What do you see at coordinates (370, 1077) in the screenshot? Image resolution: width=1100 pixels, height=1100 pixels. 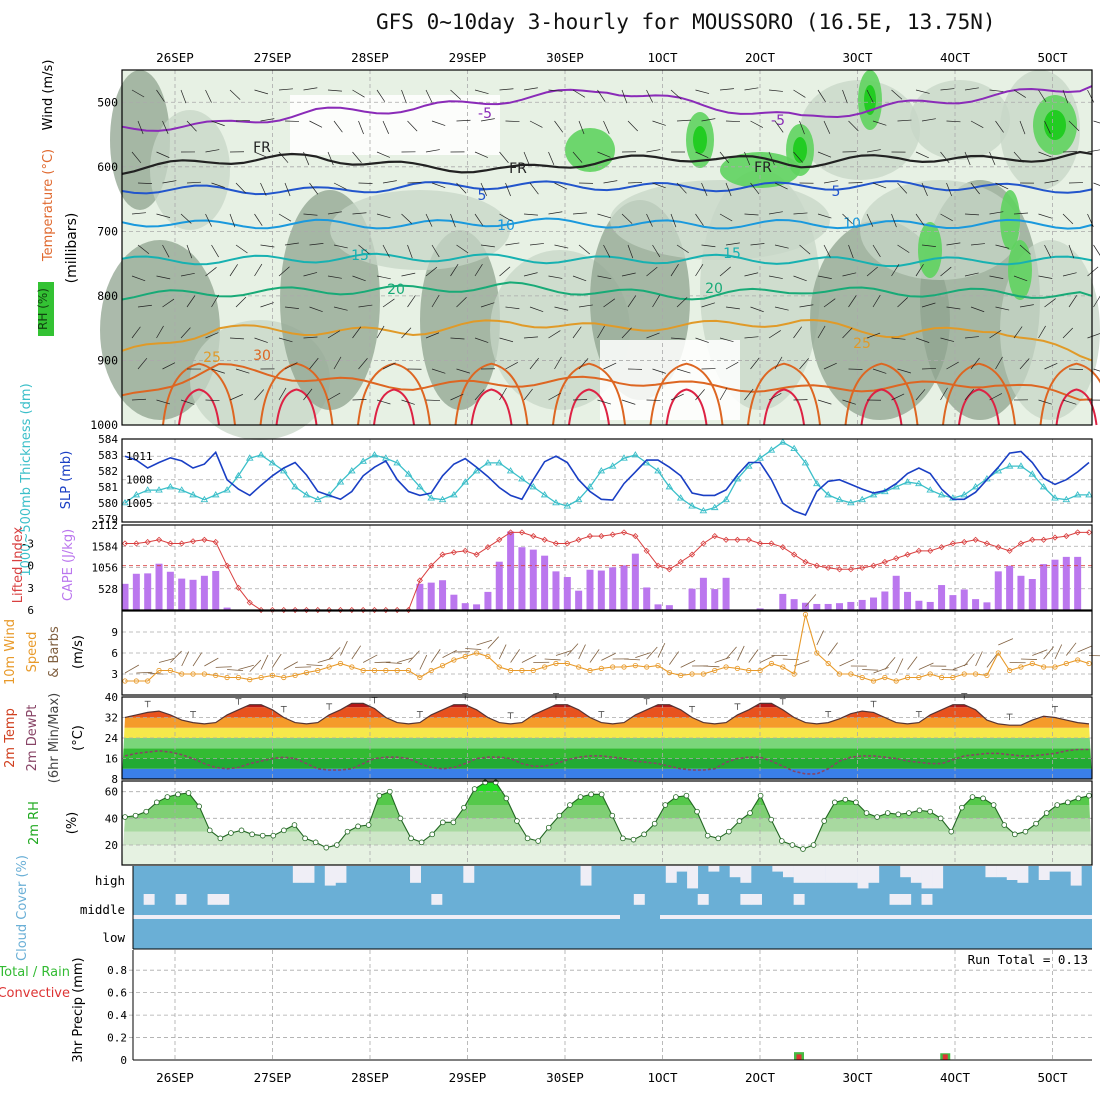 I see `date-label-bottom: 28SEP` at bounding box center [370, 1077].